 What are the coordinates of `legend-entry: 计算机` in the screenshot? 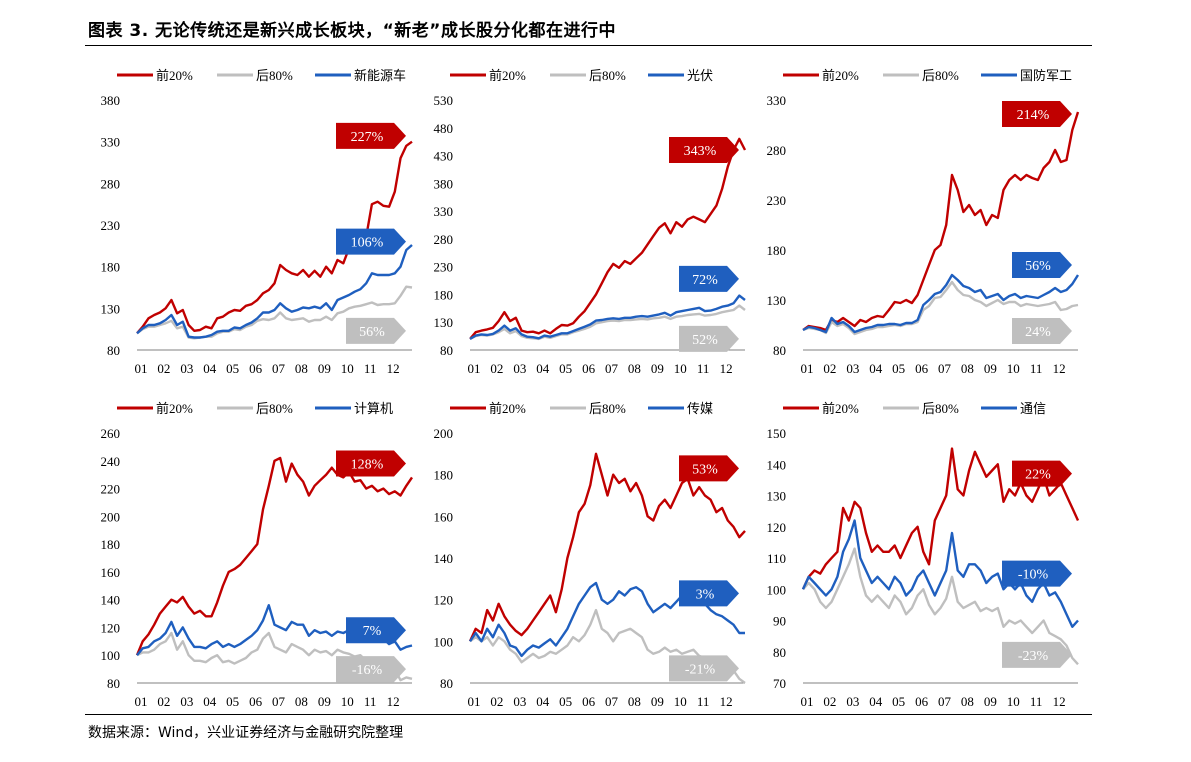 It's located at (373, 408).